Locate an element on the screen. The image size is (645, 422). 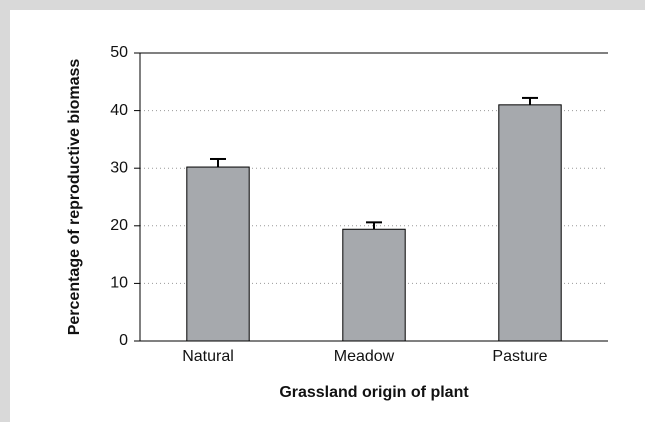
y-axis-title: Percentage of reproductive biomass is located at coordinates (74, 197).